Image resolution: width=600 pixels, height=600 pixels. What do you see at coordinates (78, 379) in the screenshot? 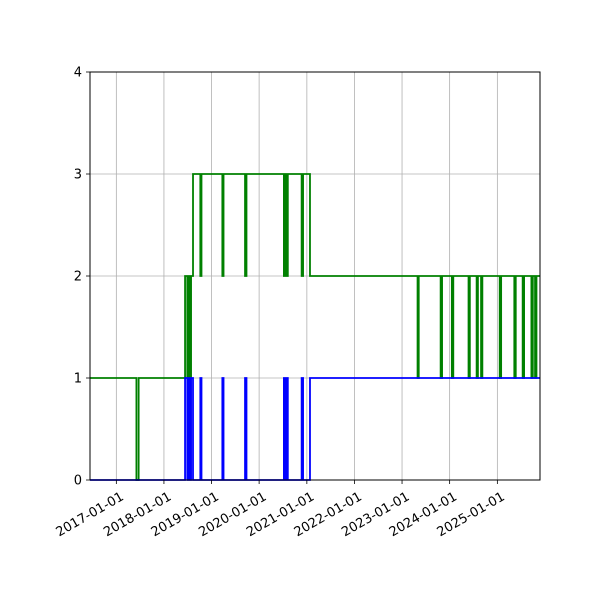
I see `y-tick-label: 1` at bounding box center [78, 379].